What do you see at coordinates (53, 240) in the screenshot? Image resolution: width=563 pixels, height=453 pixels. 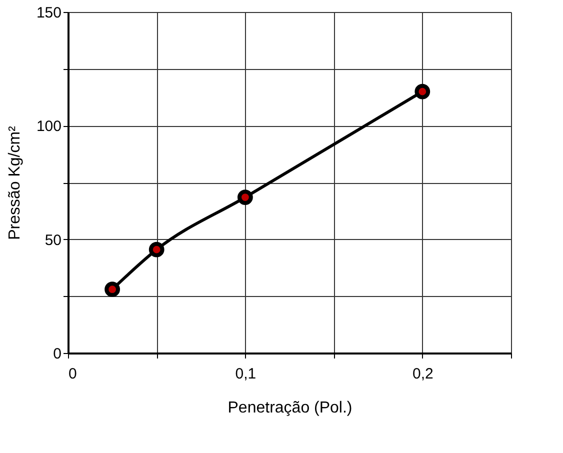 I see `y-tick-label: 50` at bounding box center [53, 240].